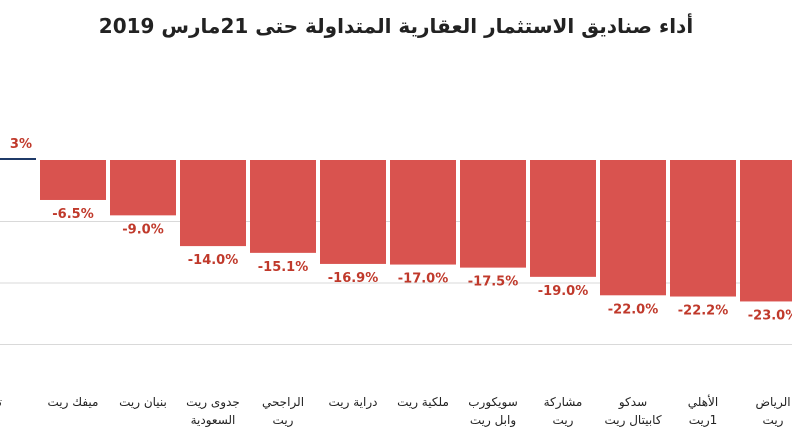  Describe the element at coordinates (353, 402) in the screenshot. I see `category-label: دراية ريت` at that location.